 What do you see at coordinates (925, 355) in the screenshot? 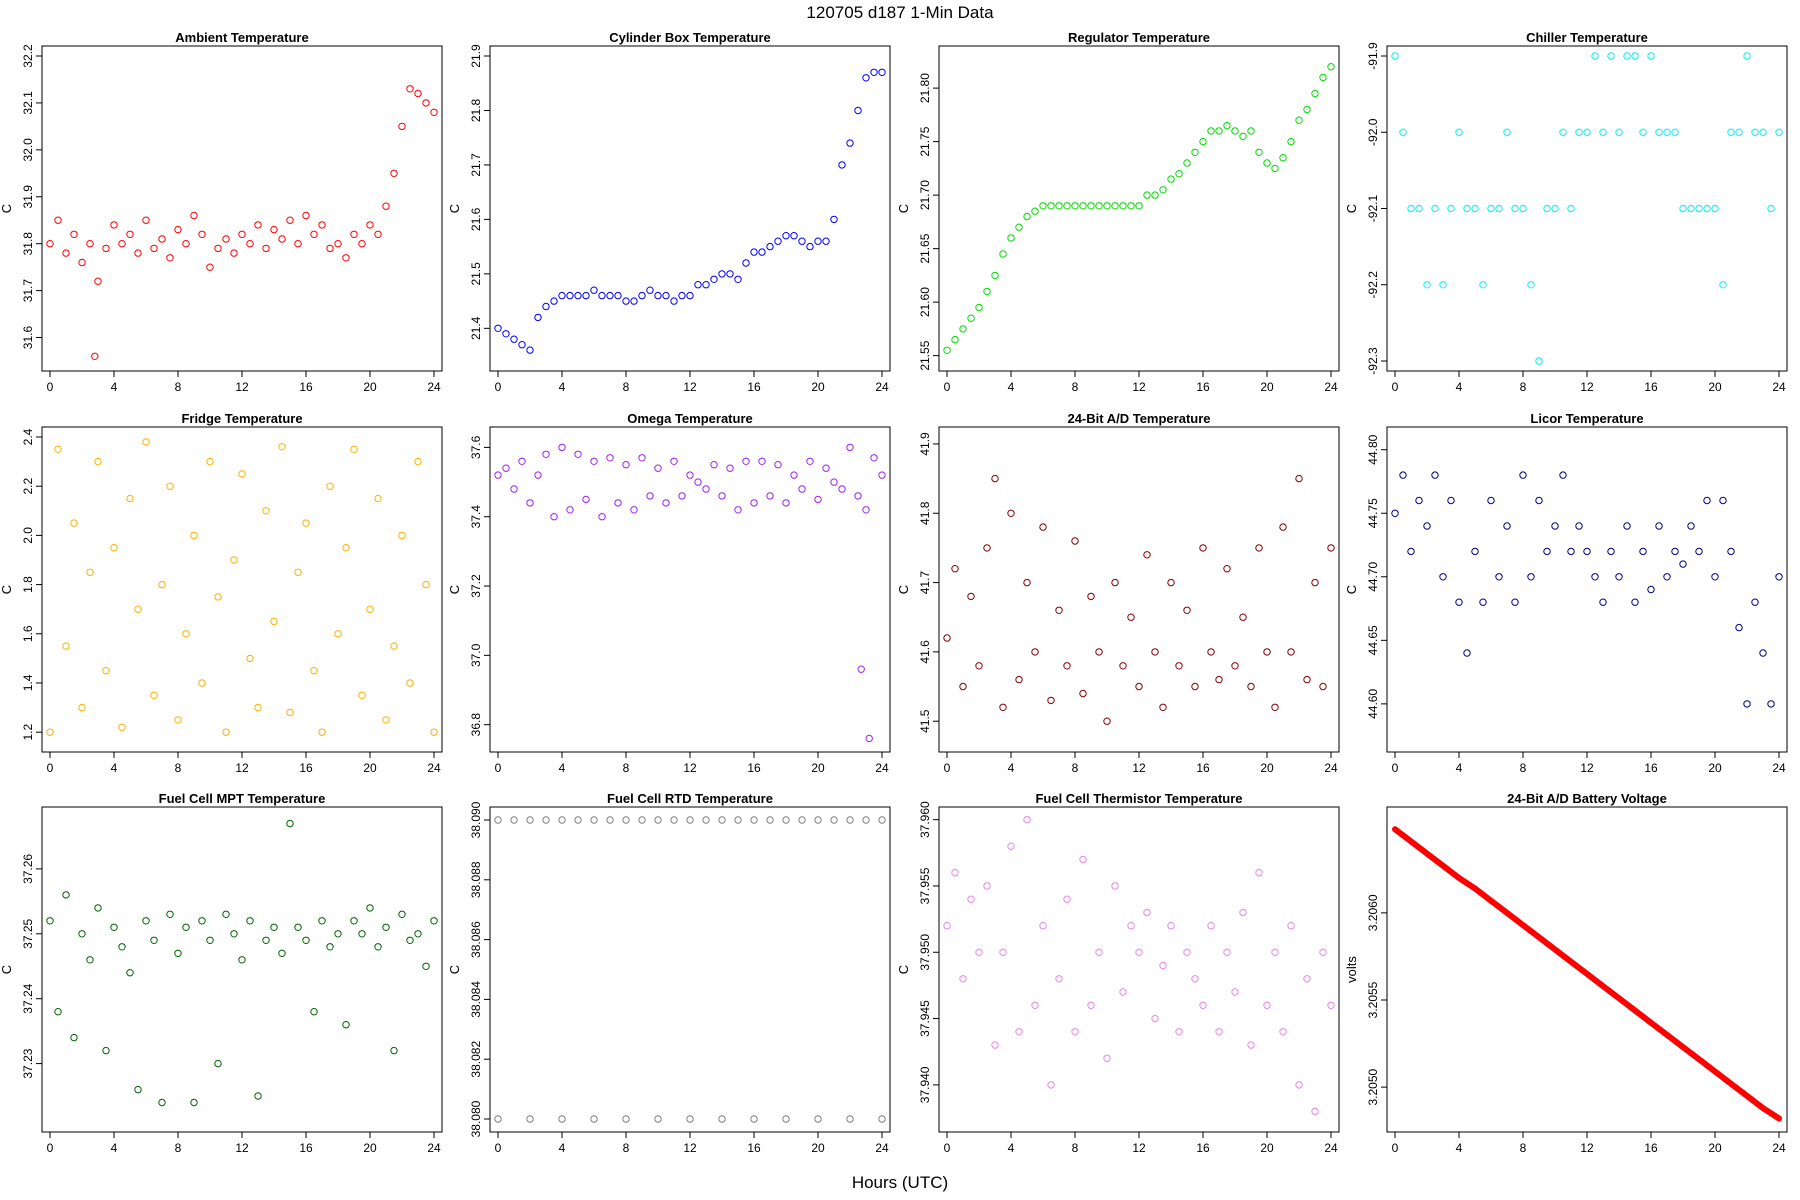
I see `y-tick-label: 21.55` at bounding box center [925, 355].